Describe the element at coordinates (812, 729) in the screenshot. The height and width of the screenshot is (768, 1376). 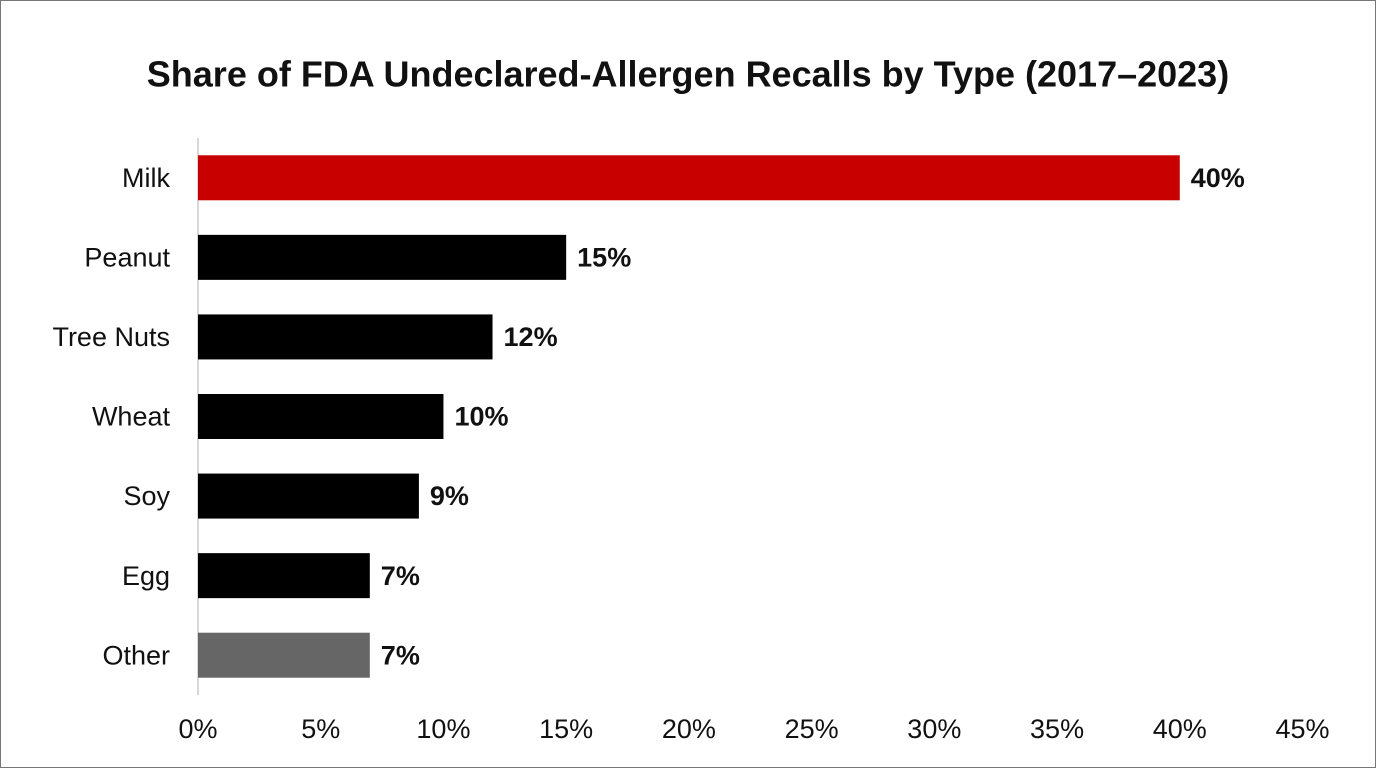
I see `x-tick-label: 25%` at that location.